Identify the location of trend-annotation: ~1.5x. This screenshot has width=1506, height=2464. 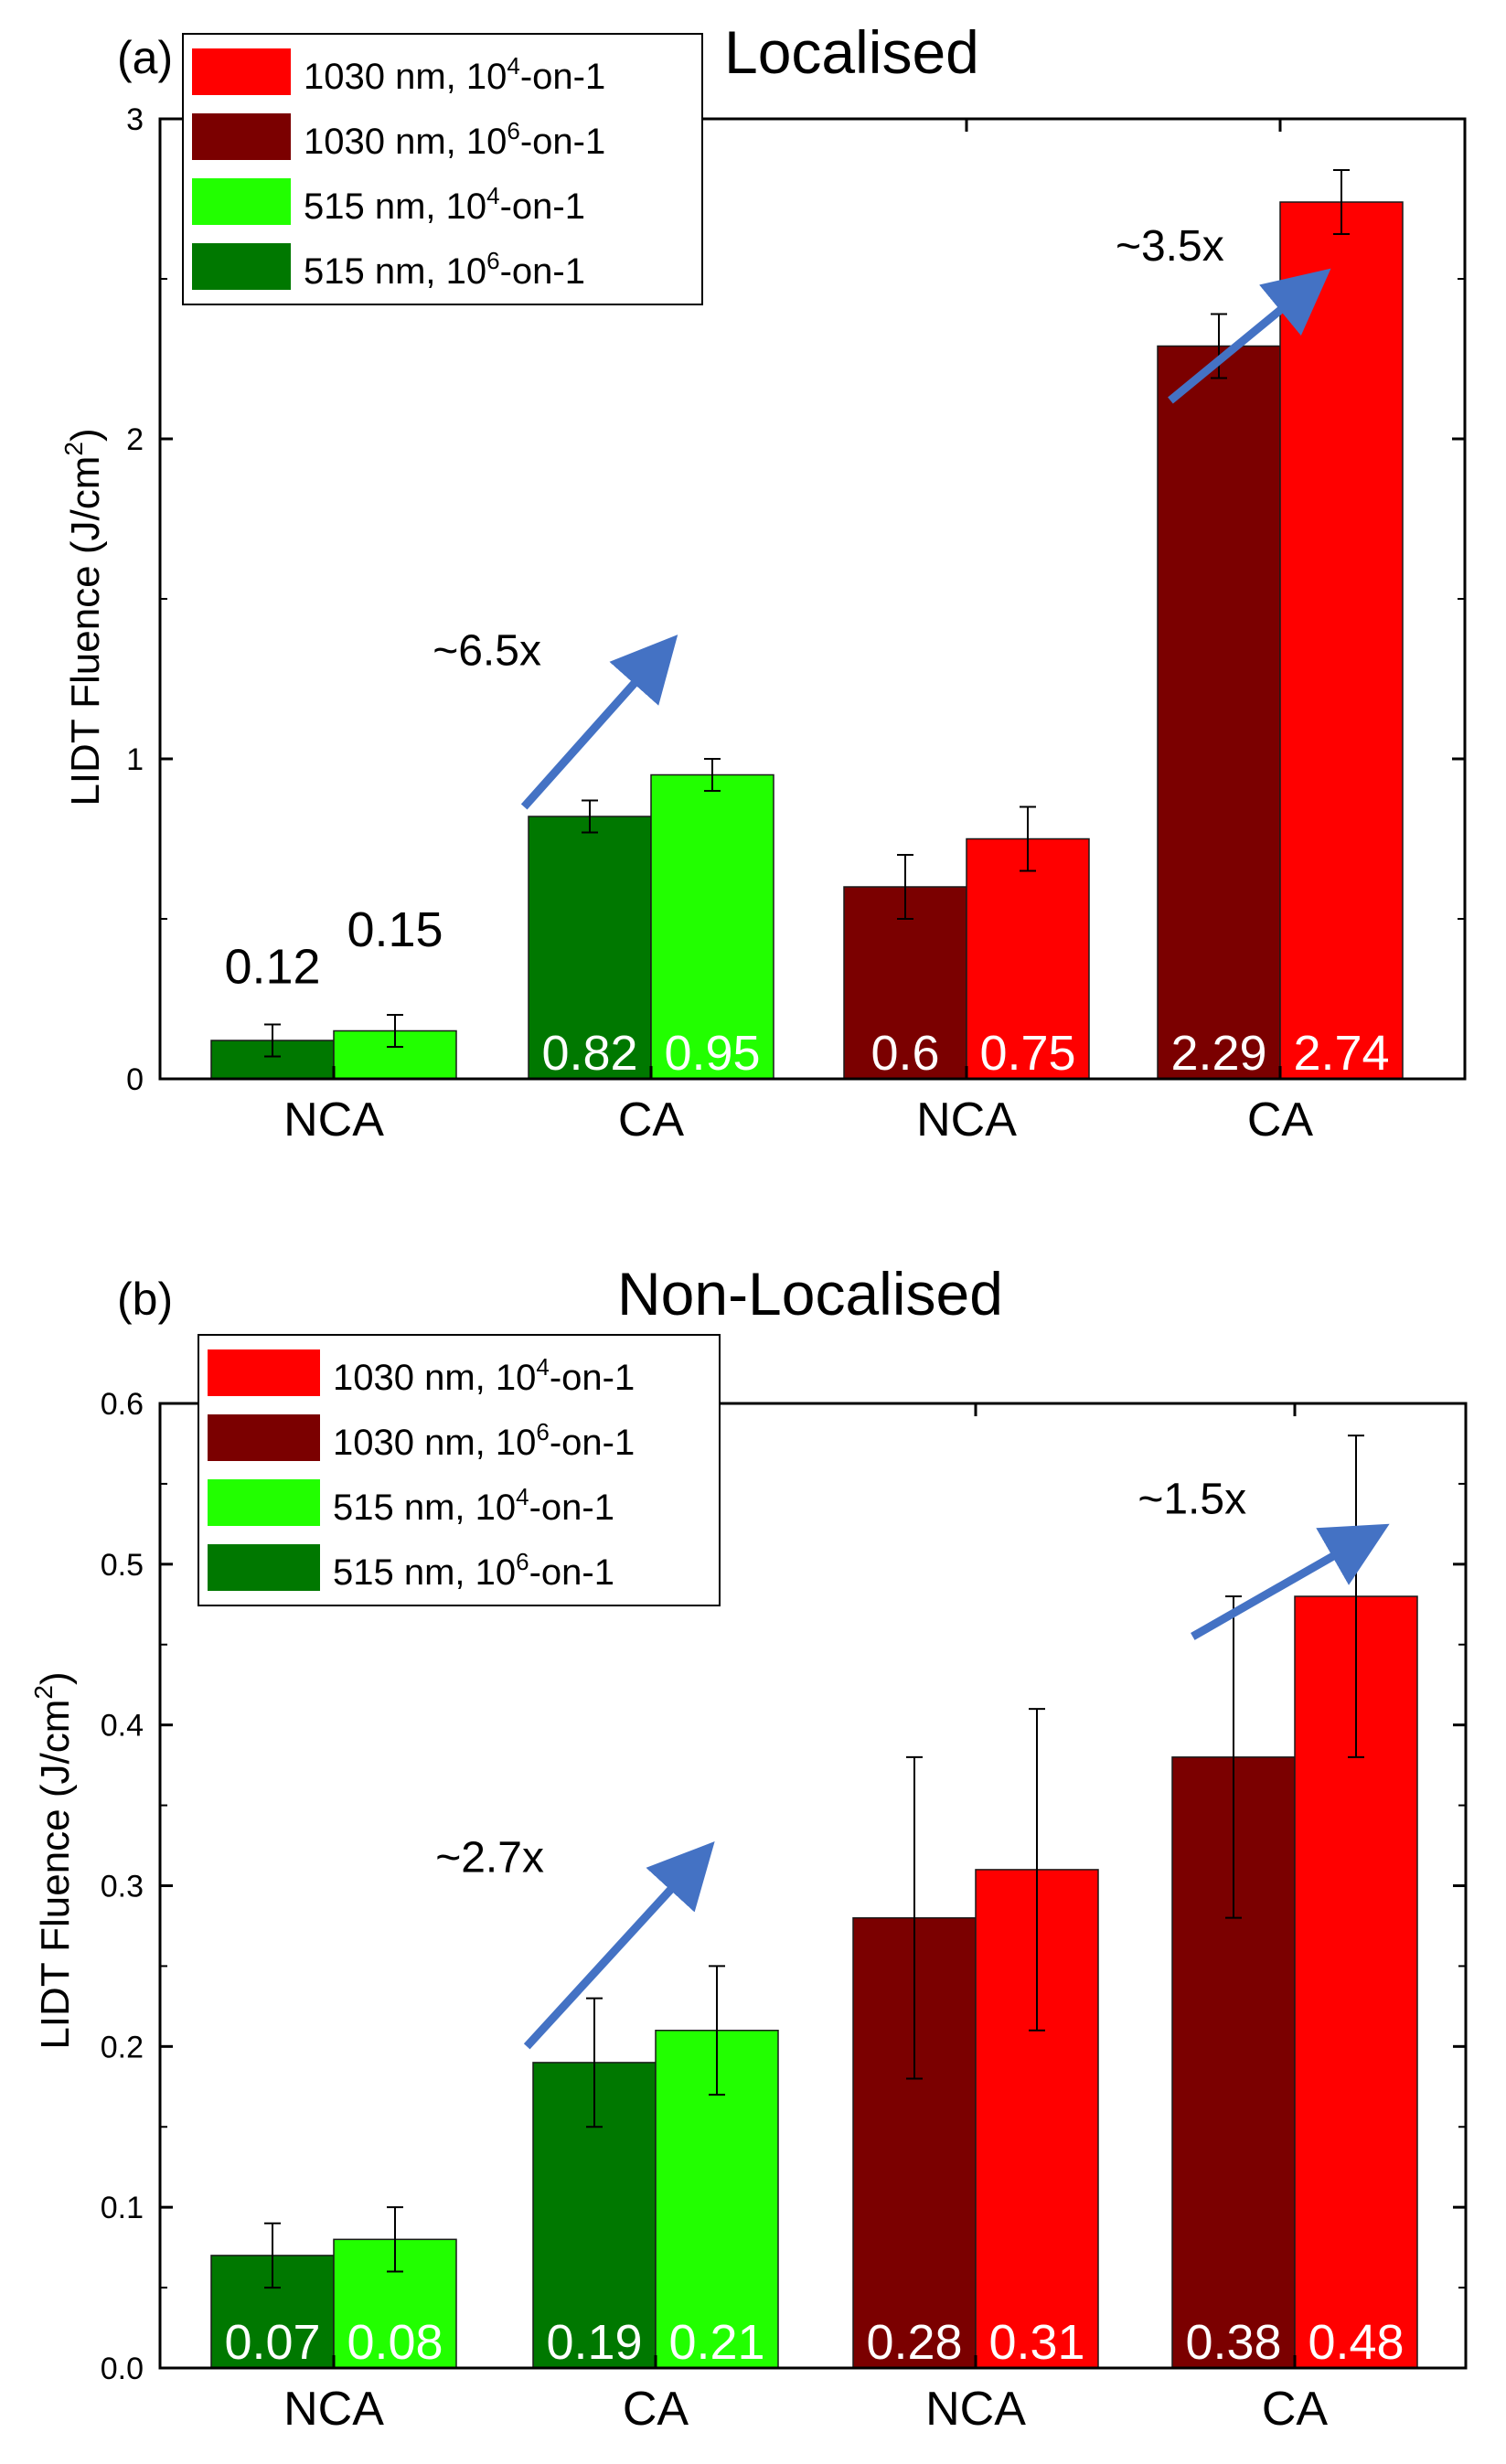
(1192, 1500).